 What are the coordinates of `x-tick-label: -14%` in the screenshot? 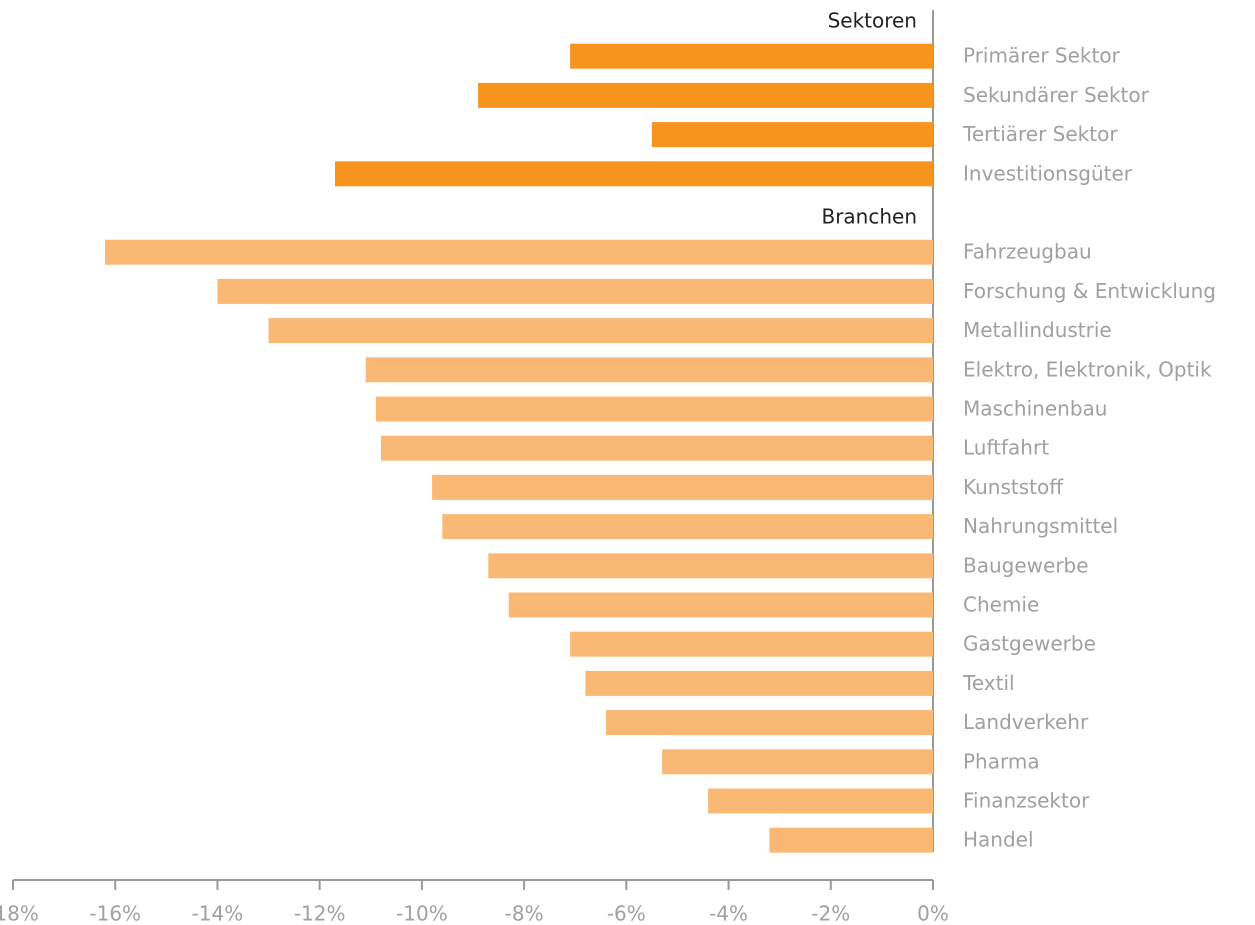 It's located at (218, 913).